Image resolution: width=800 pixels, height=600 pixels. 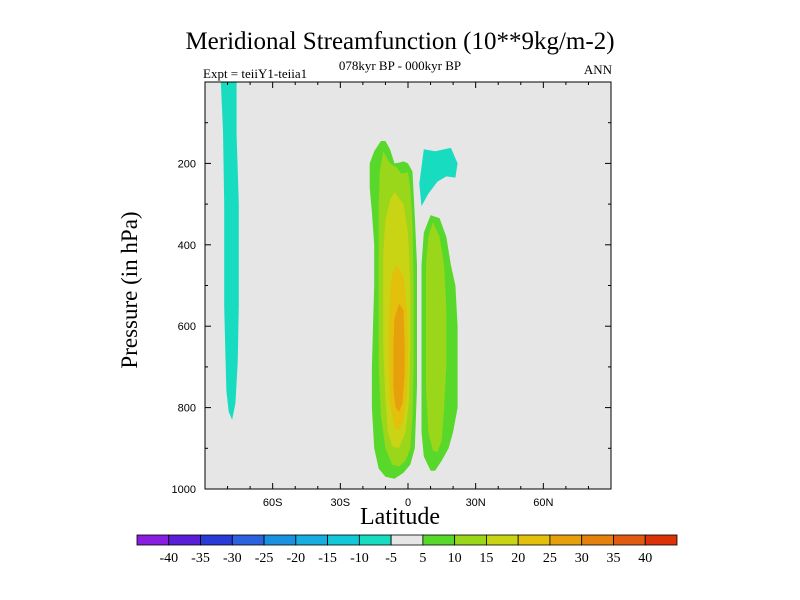 I want to click on colorbar-label: -10, so click(x=359, y=558).